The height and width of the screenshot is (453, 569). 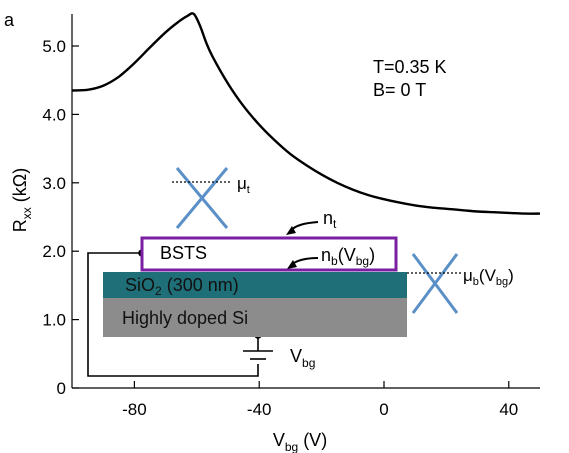 I want to click on y-tick-label: 4.0, so click(x=54, y=114).